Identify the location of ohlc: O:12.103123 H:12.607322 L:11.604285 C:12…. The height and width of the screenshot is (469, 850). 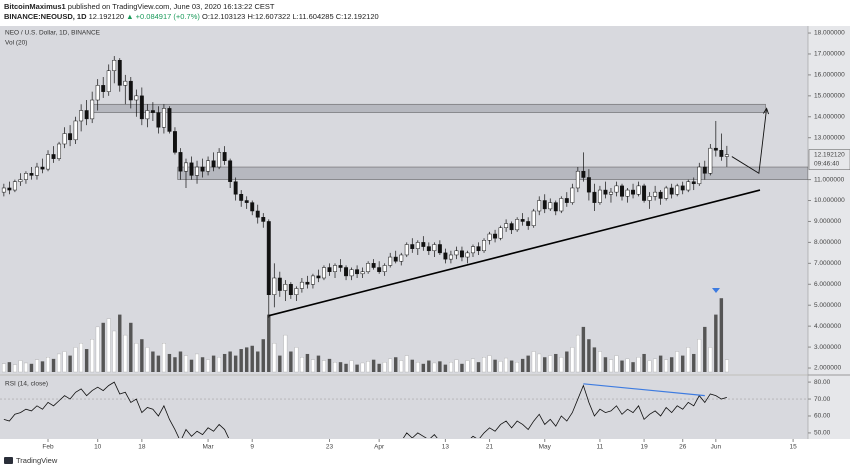
(290, 16).